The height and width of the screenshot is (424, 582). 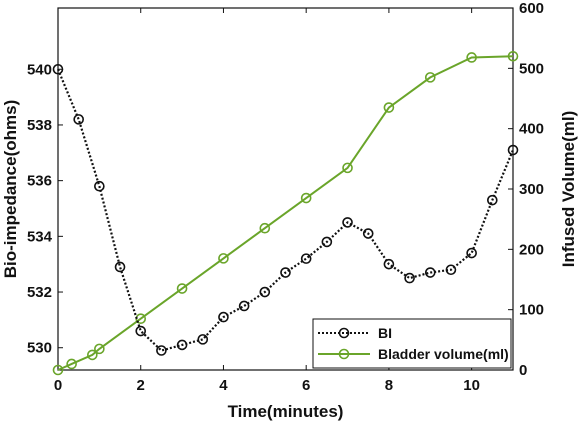 I want to click on legend: BI Bladder volume(ml), so click(x=412, y=343).